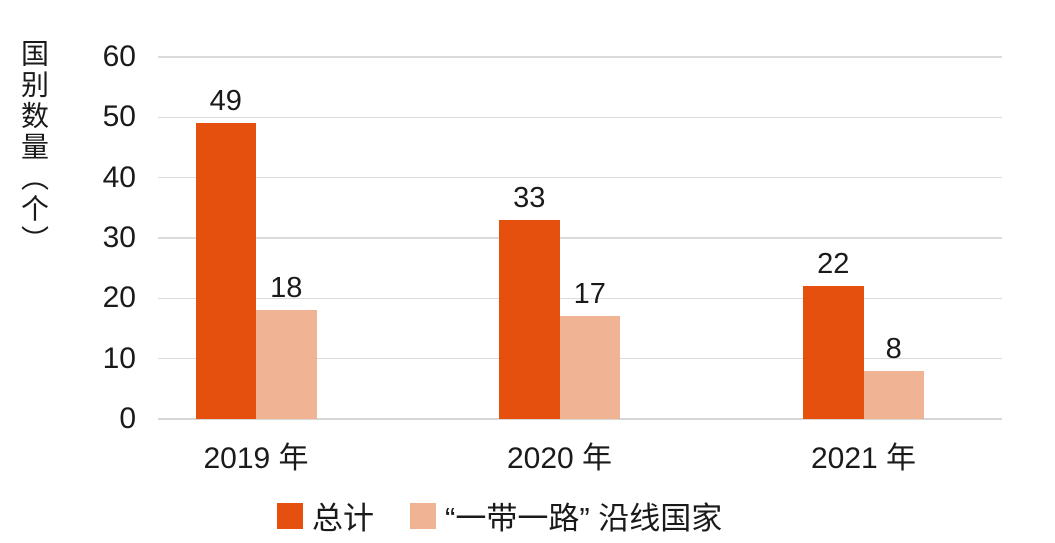 The height and width of the screenshot is (543, 1055). I want to click on legend-label: “一带一路” 沿线国家, so click(584, 518).